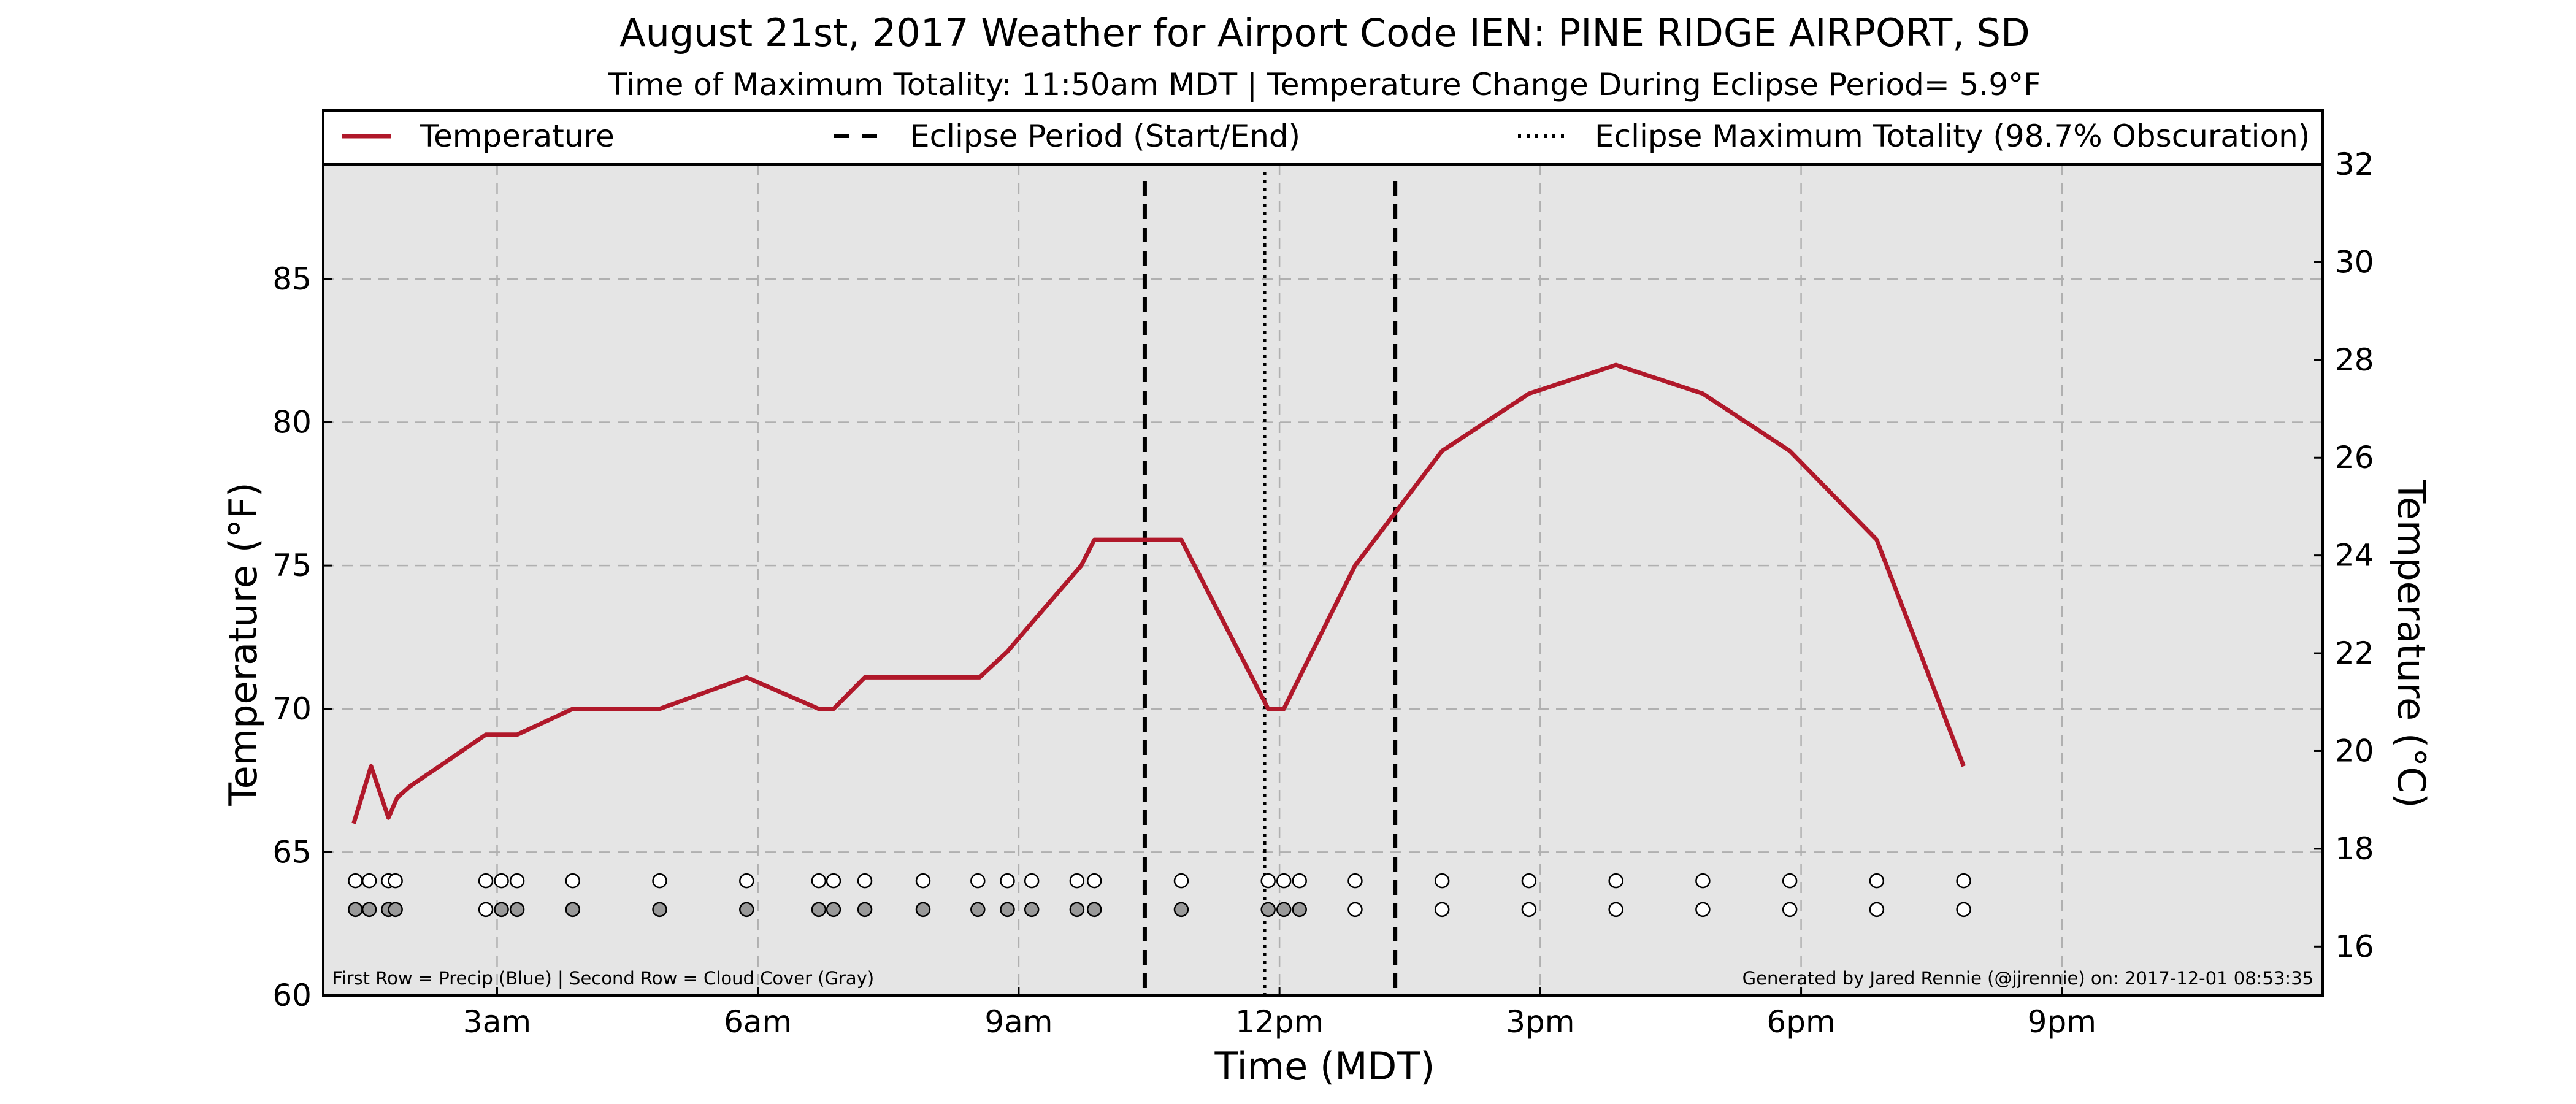 This screenshot has height=1104, width=2576. Describe the element at coordinates (2354, 849) in the screenshot. I see `y-tick-label-right: 18` at that location.